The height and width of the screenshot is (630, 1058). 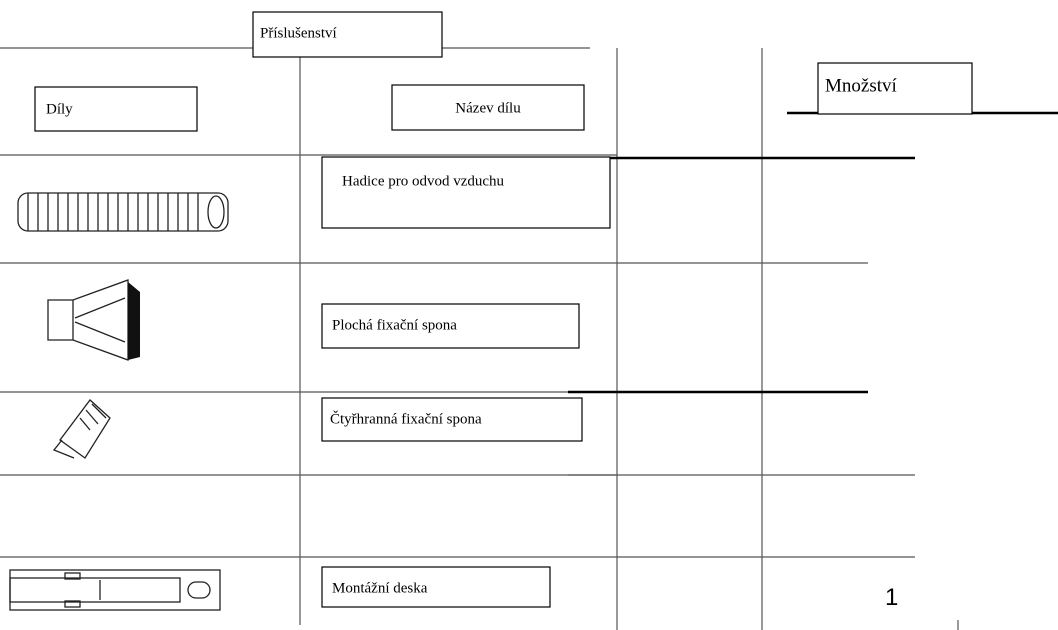 What do you see at coordinates (93, 320) in the screenshot?
I see `flat-clip-icon` at bounding box center [93, 320].